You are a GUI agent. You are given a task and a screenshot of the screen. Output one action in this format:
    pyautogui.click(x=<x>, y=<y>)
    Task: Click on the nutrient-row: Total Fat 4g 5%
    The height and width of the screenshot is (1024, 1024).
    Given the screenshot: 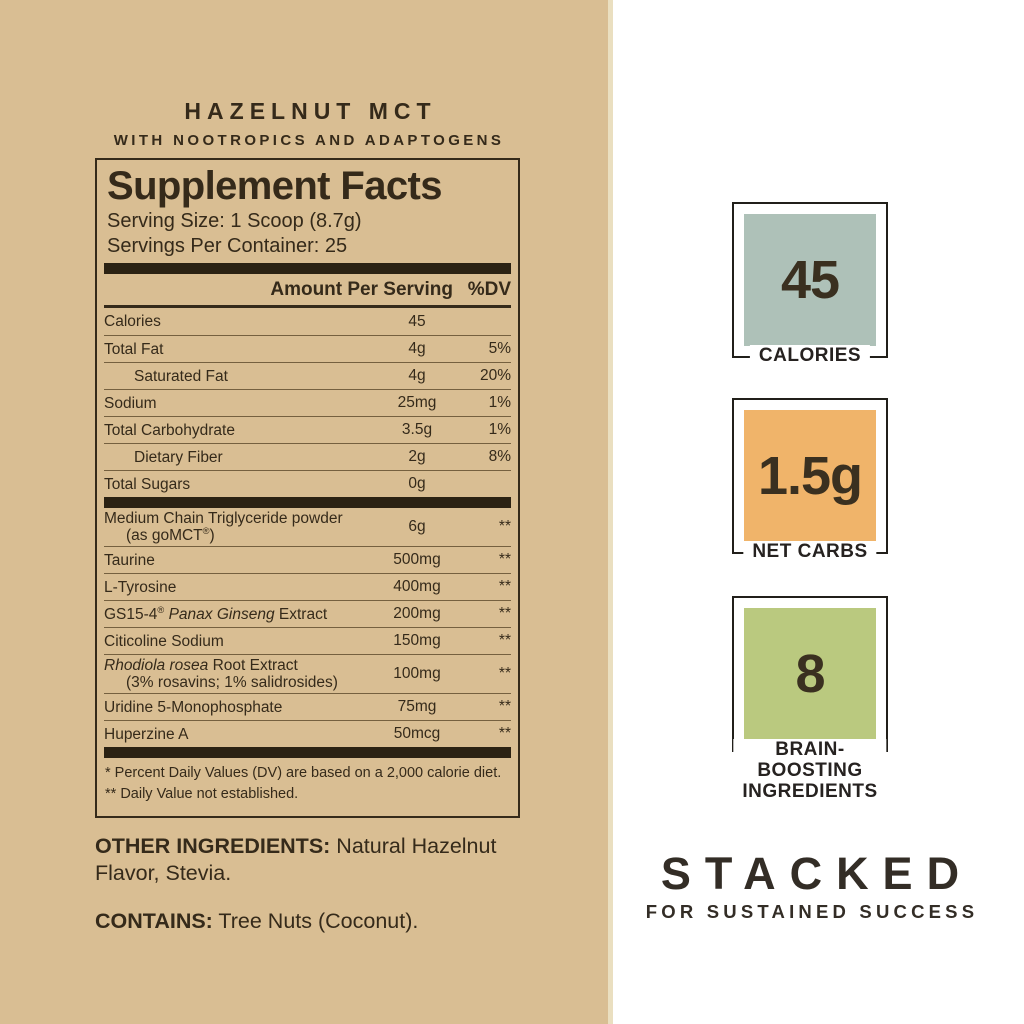 What is the action you would take?
    pyautogui.click(x=307, y=348)
    